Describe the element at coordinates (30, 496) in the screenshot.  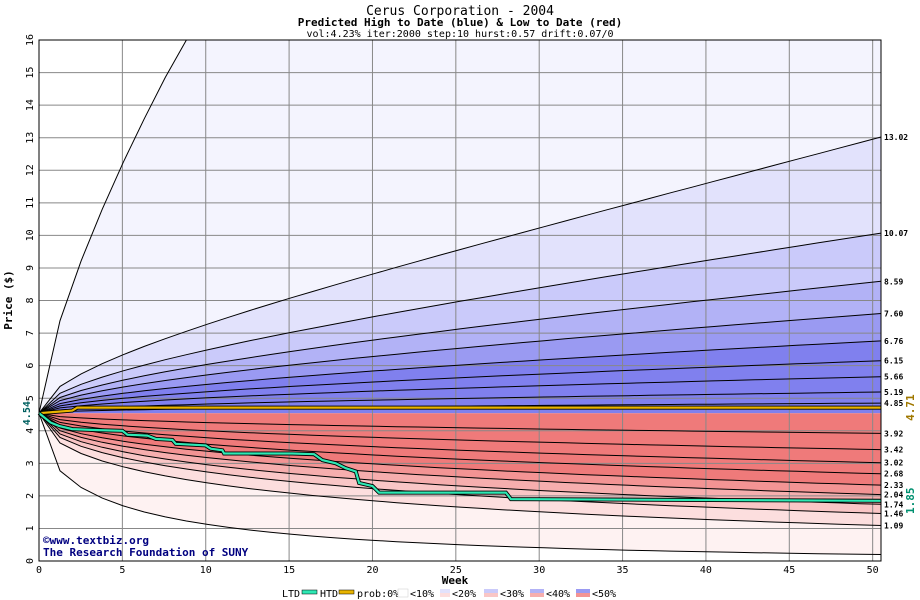
I see `y-tick-label: 2` at that location.